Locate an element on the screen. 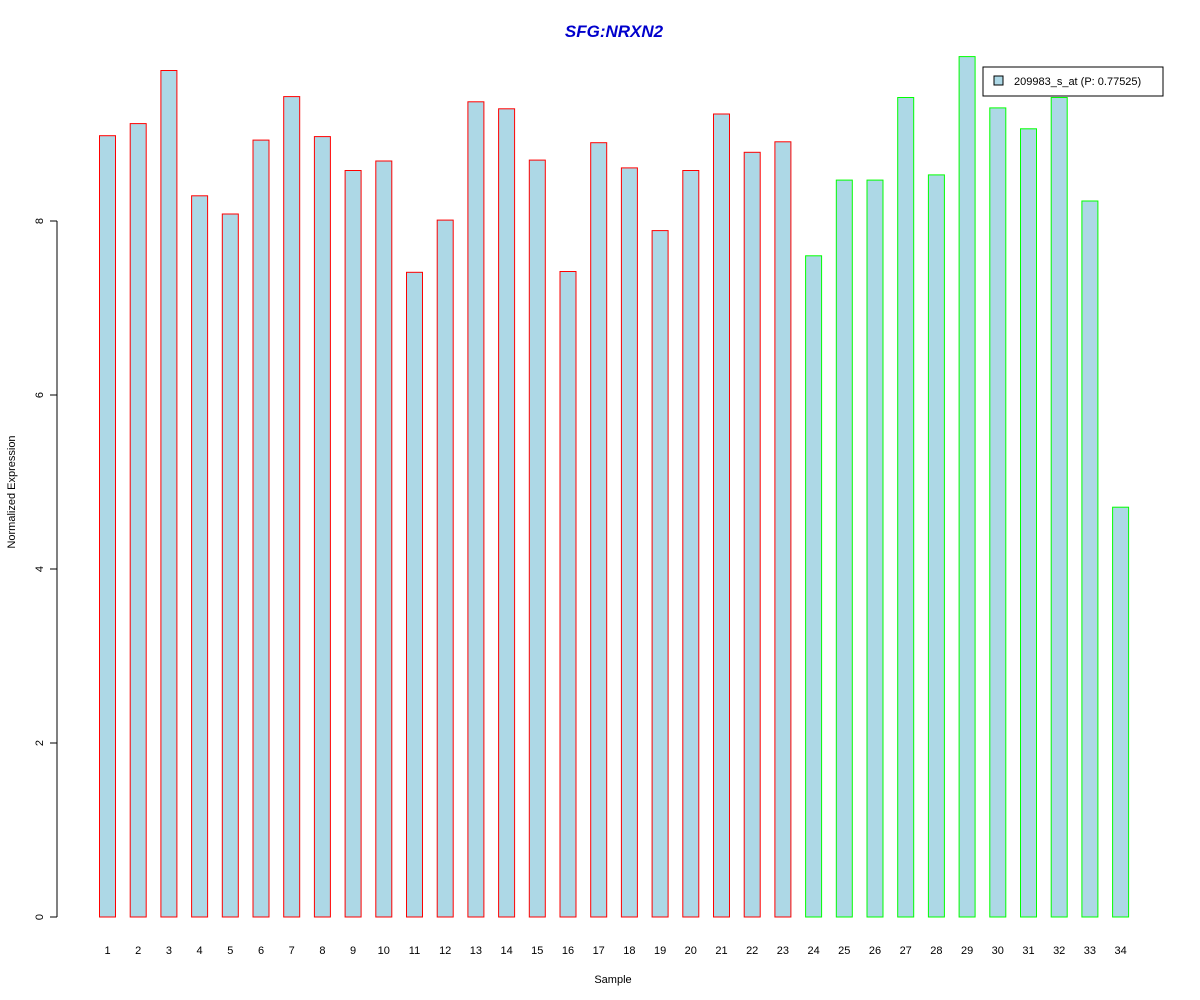 This screenshot has width=1200, height=1000. x-tick-label: 18 is located at coordinates (629, 951).